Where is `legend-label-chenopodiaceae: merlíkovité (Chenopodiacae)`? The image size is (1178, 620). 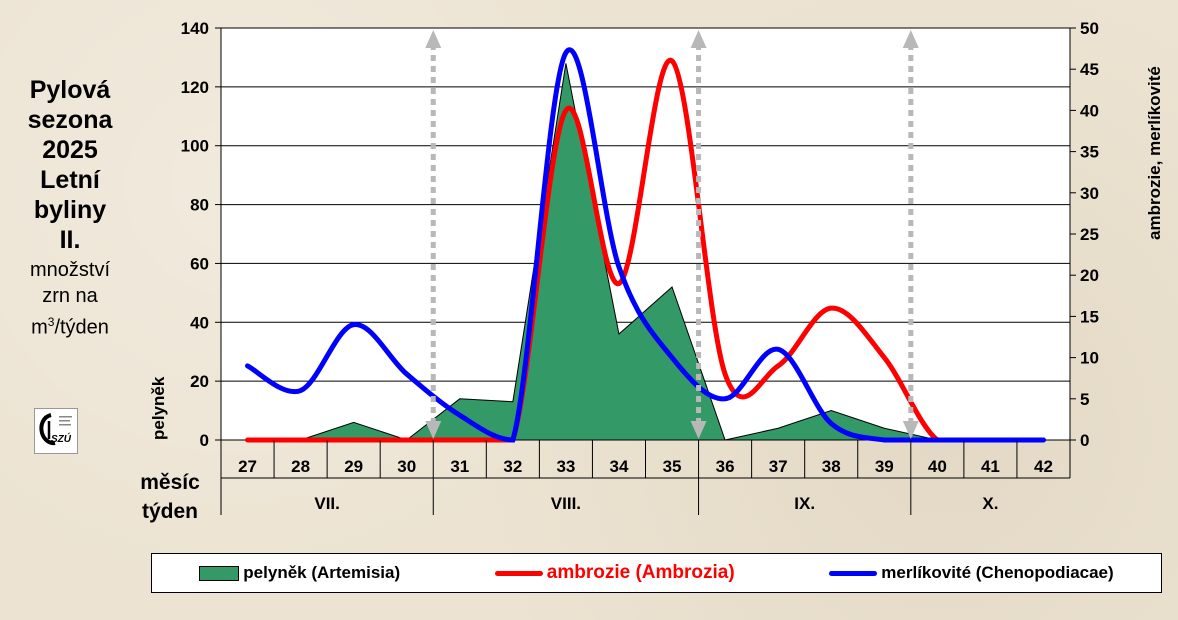 legend-label-chenopodiaceae: merlíkovité (Chenopodiacae) is located at coordinates (997, 572).